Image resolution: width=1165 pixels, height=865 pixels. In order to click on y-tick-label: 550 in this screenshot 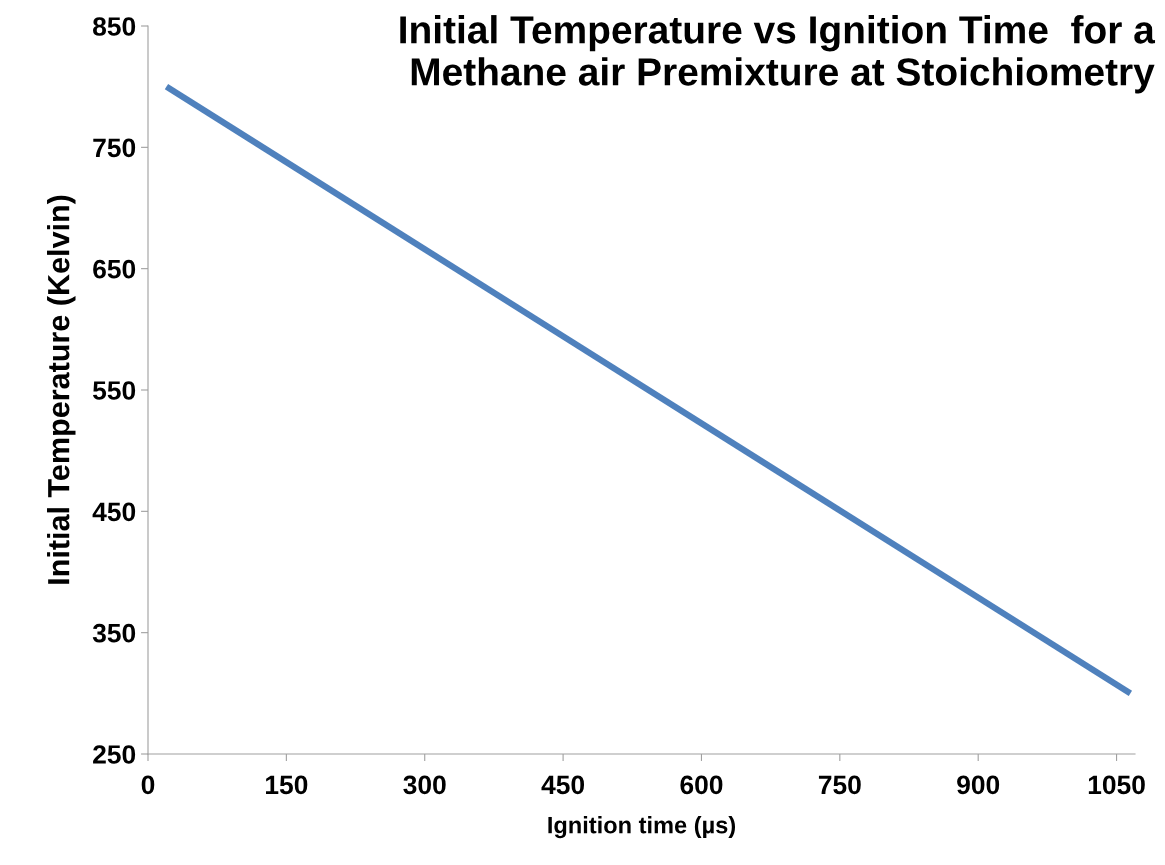, I will do `click(114, 390)`.